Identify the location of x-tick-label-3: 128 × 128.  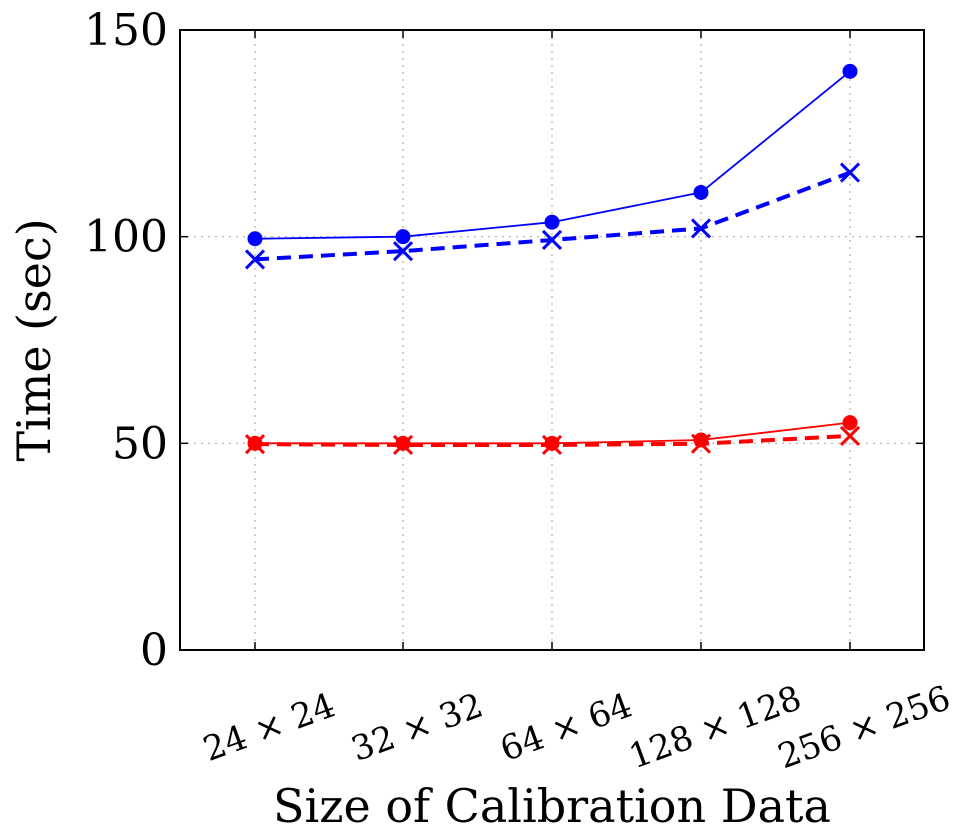
(715, 727).